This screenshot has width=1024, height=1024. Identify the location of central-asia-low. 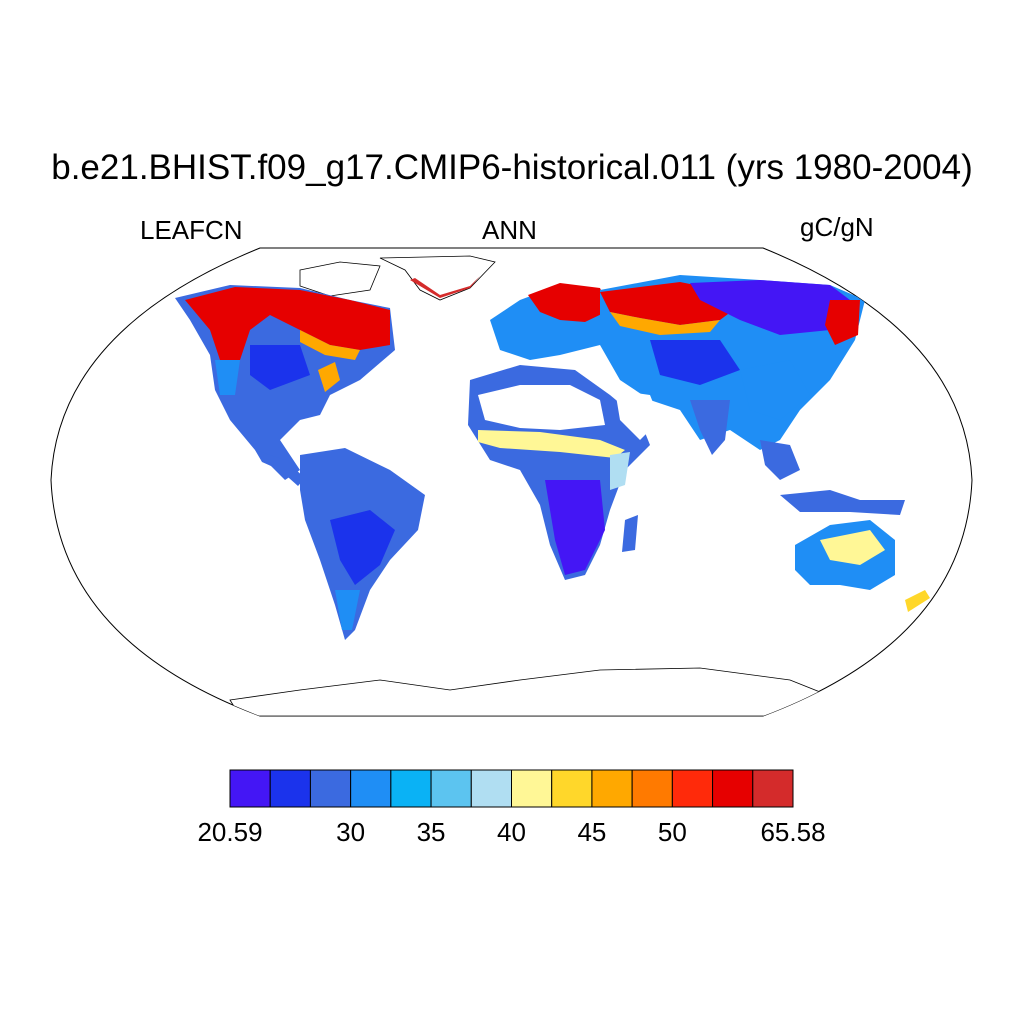
(695, 362).